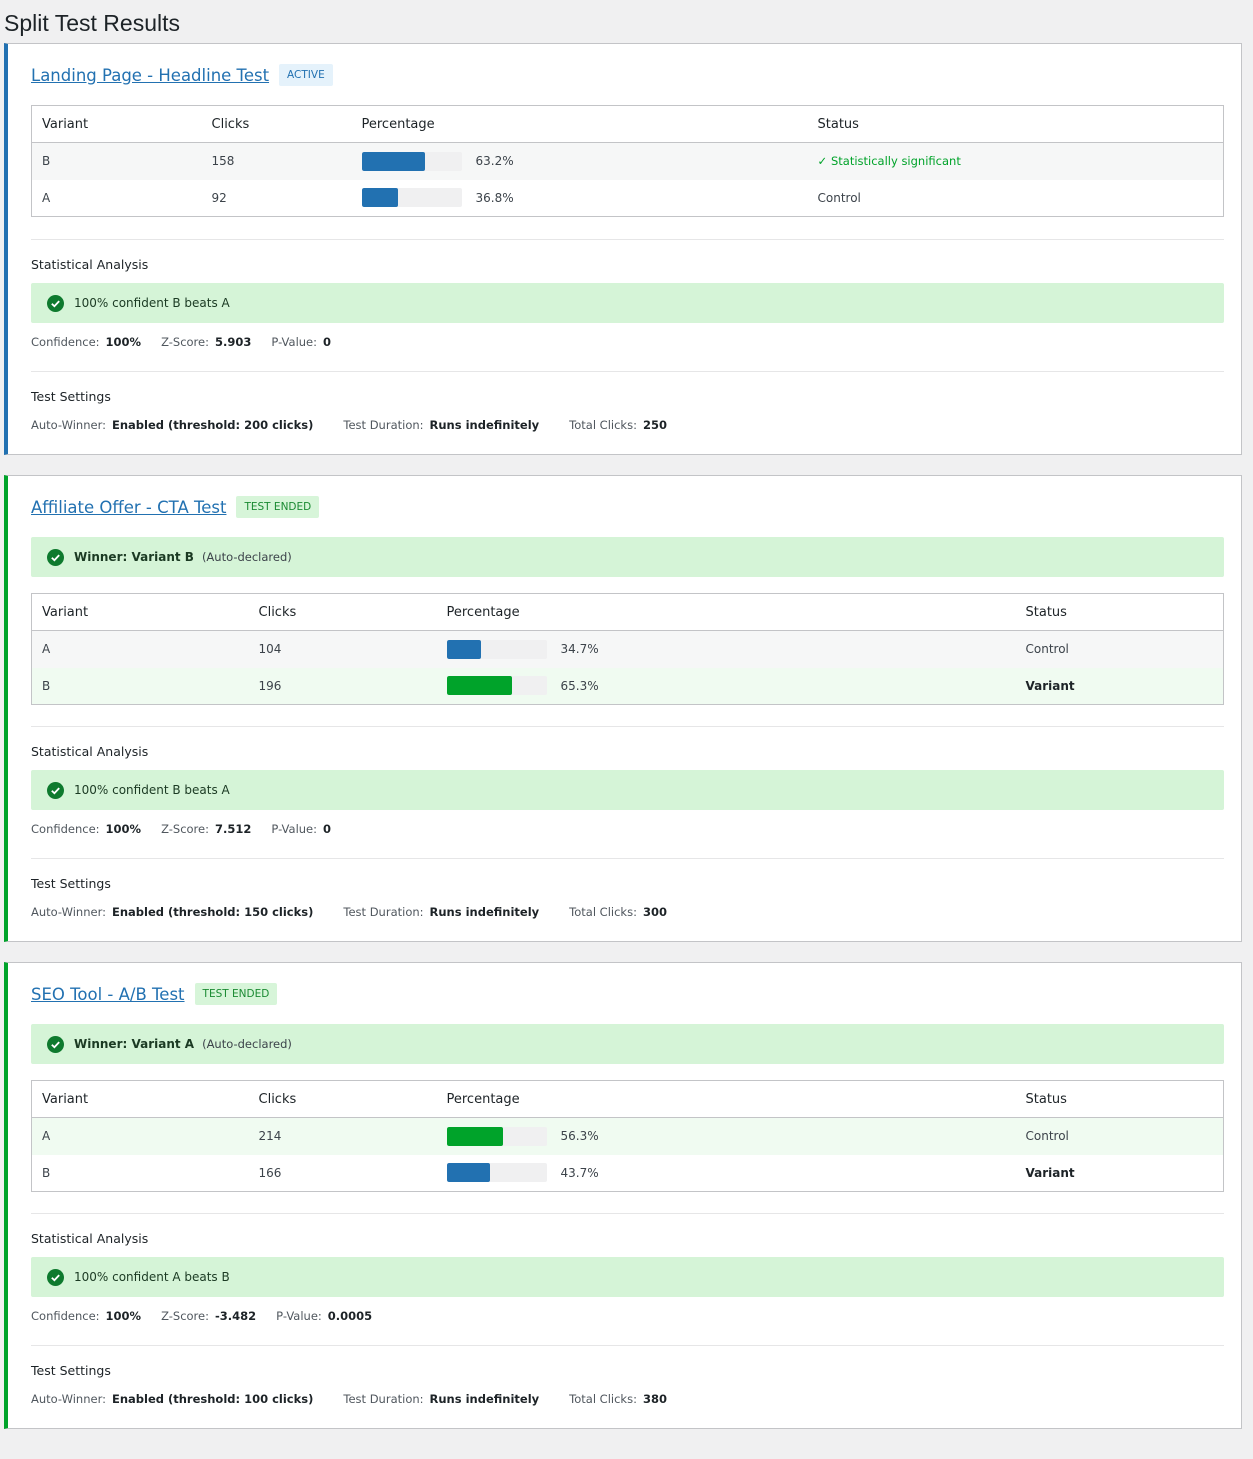 This screenshot has width=1253, height=1459. I want to click on table-row: A 104 34.7% Control, so click(627, 649).